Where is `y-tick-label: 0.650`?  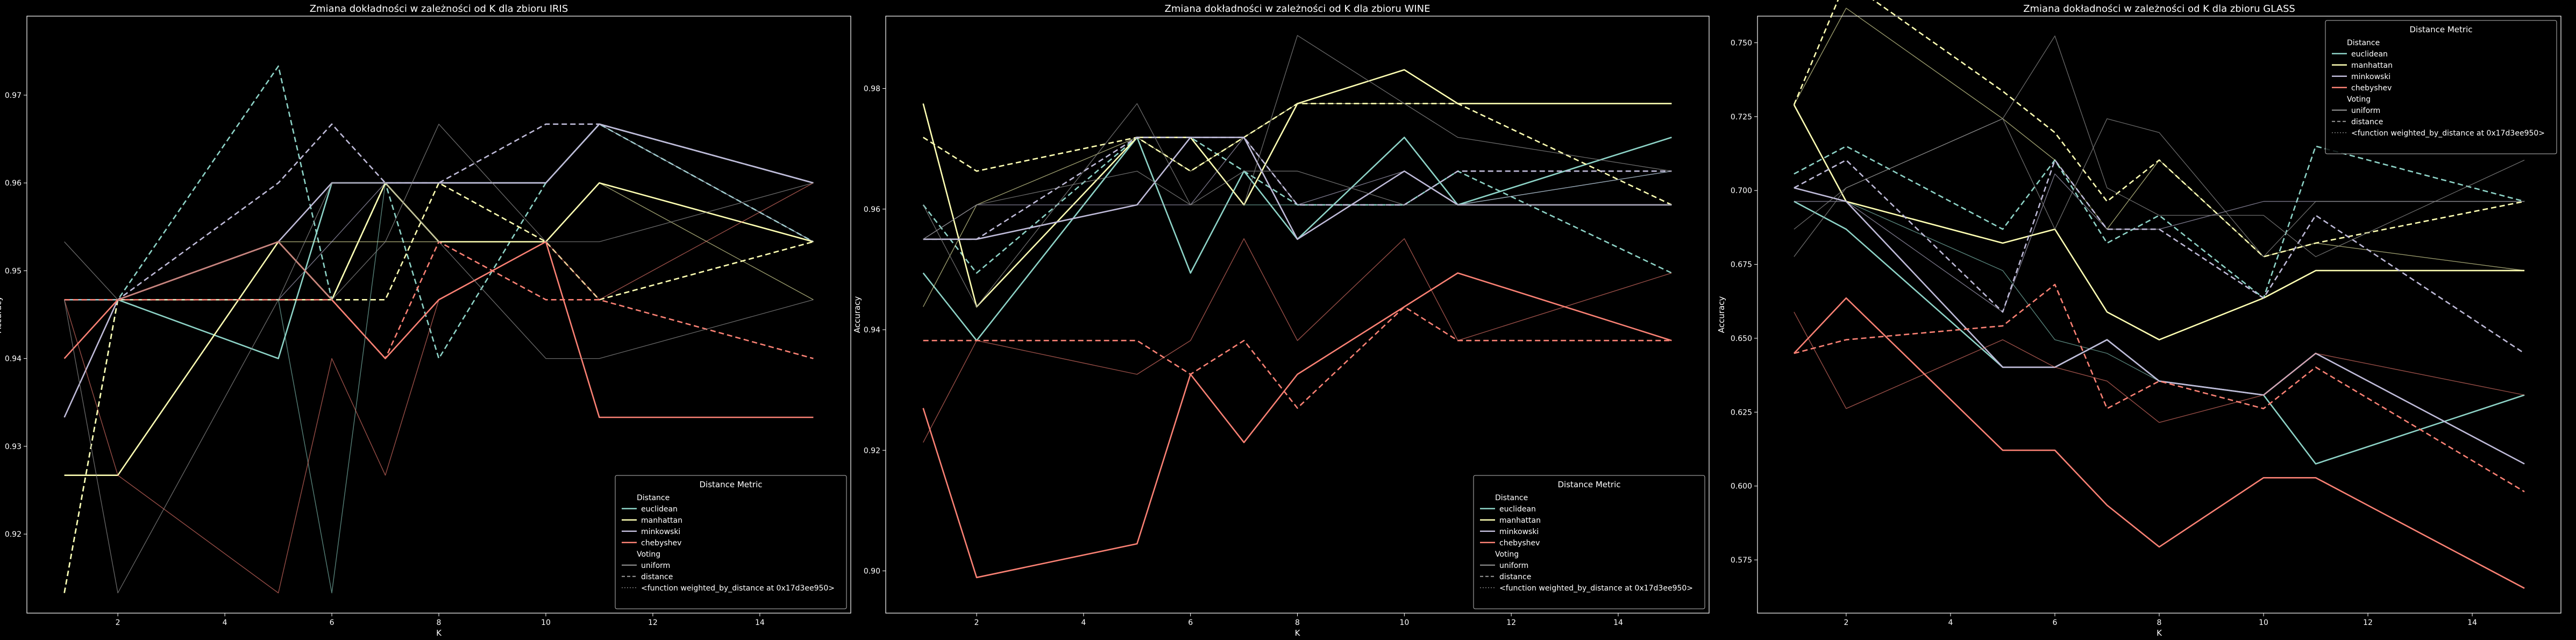
y-tick-label: 0.650 is located at coordinates (1741, 339).